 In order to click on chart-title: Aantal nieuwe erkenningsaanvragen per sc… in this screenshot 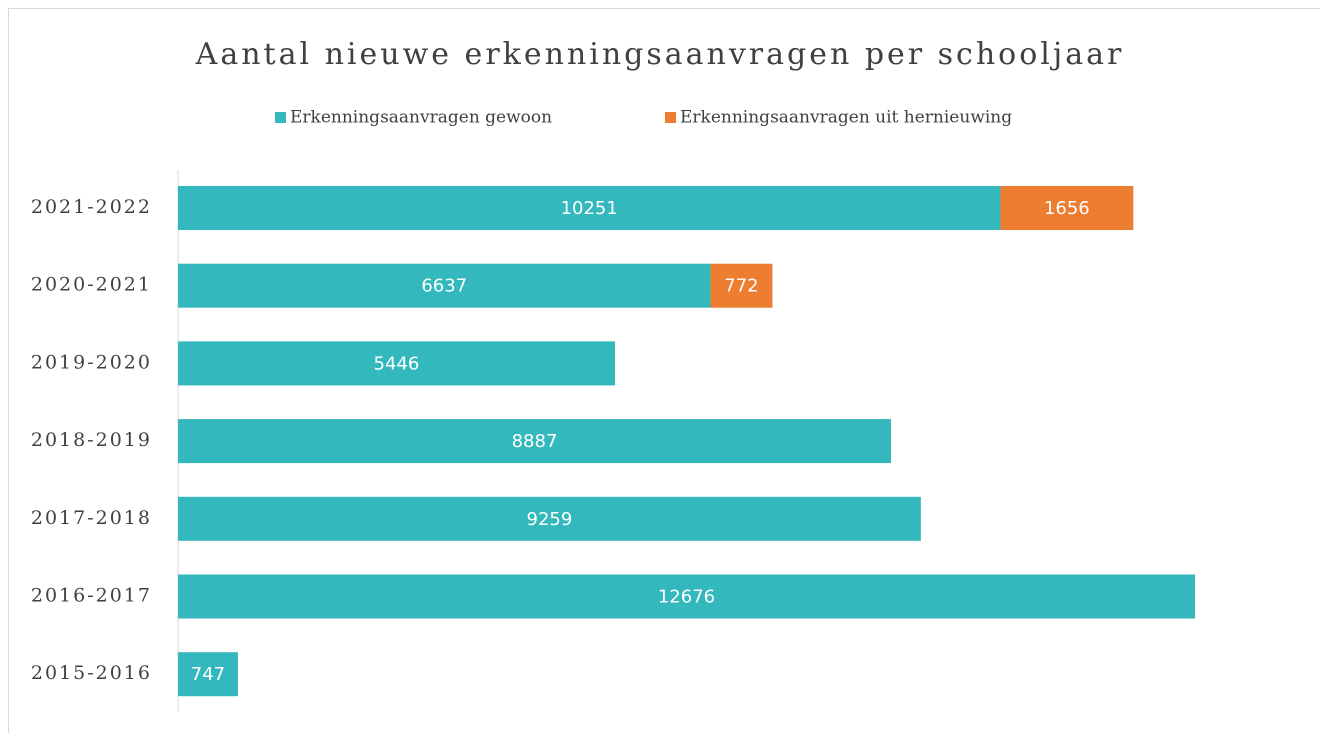, I will do `click(660, 54)`.